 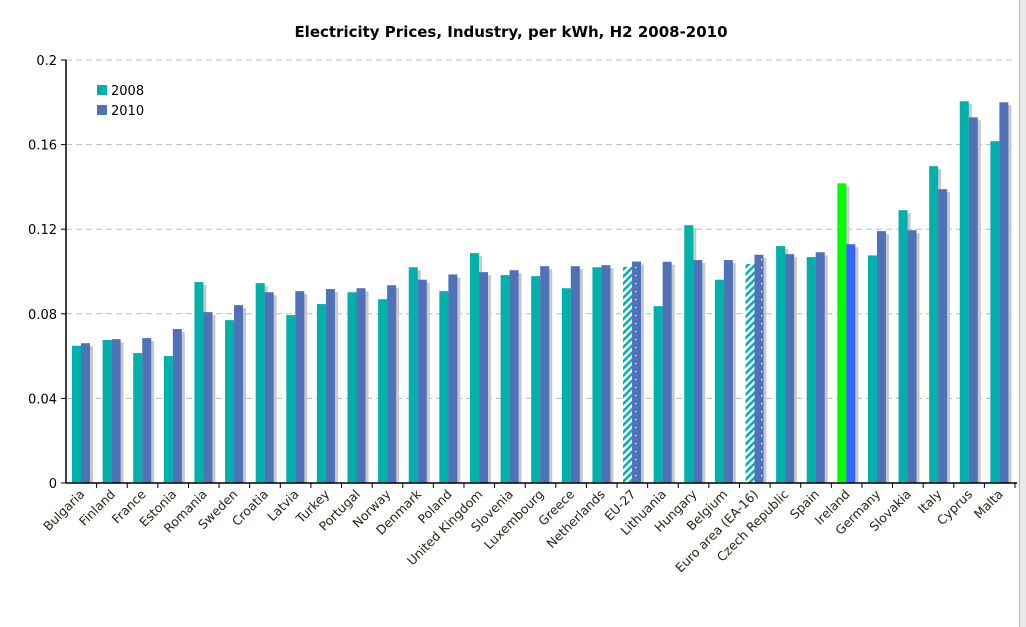 I want to click on bar-2008-hungary, so click(x=689, y=354).